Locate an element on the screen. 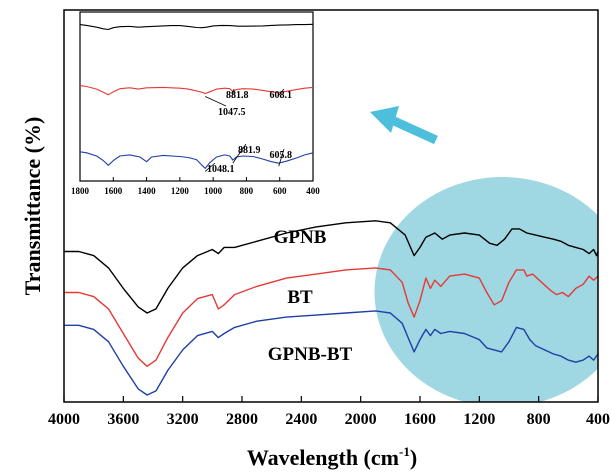 This screenshot has width=611, height=475. series-label-2: BT is located at coordinates (300, 297).